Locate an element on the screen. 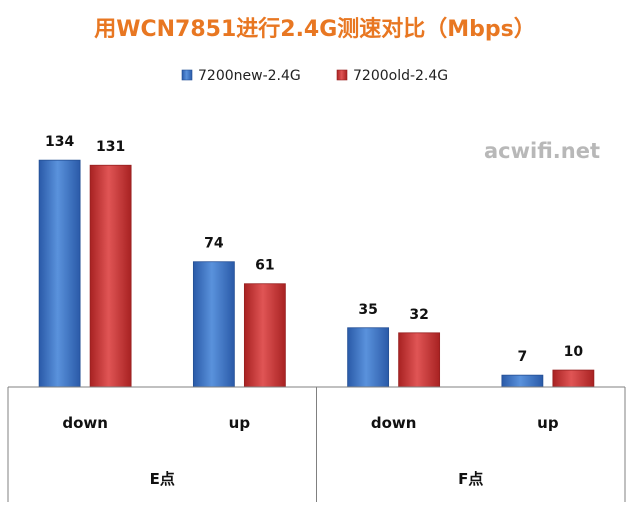 This screenshot has width=631, height=506. data-label-1-3: 10 is located at coordinates (574, 352).